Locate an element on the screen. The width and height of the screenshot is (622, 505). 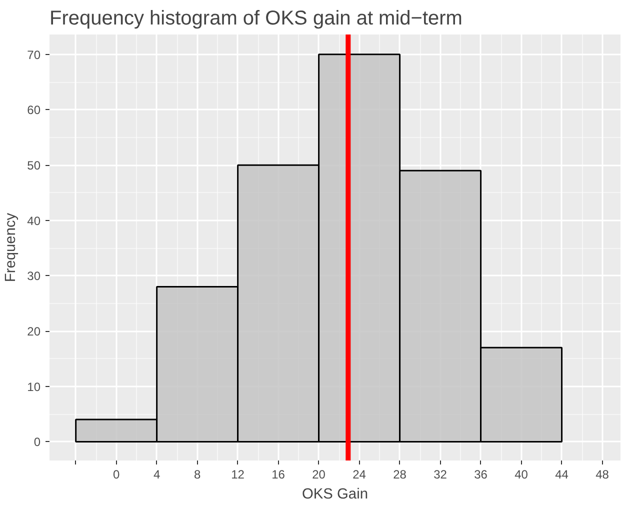
x-tick-label: 24 is located at coordinates (359, 475).